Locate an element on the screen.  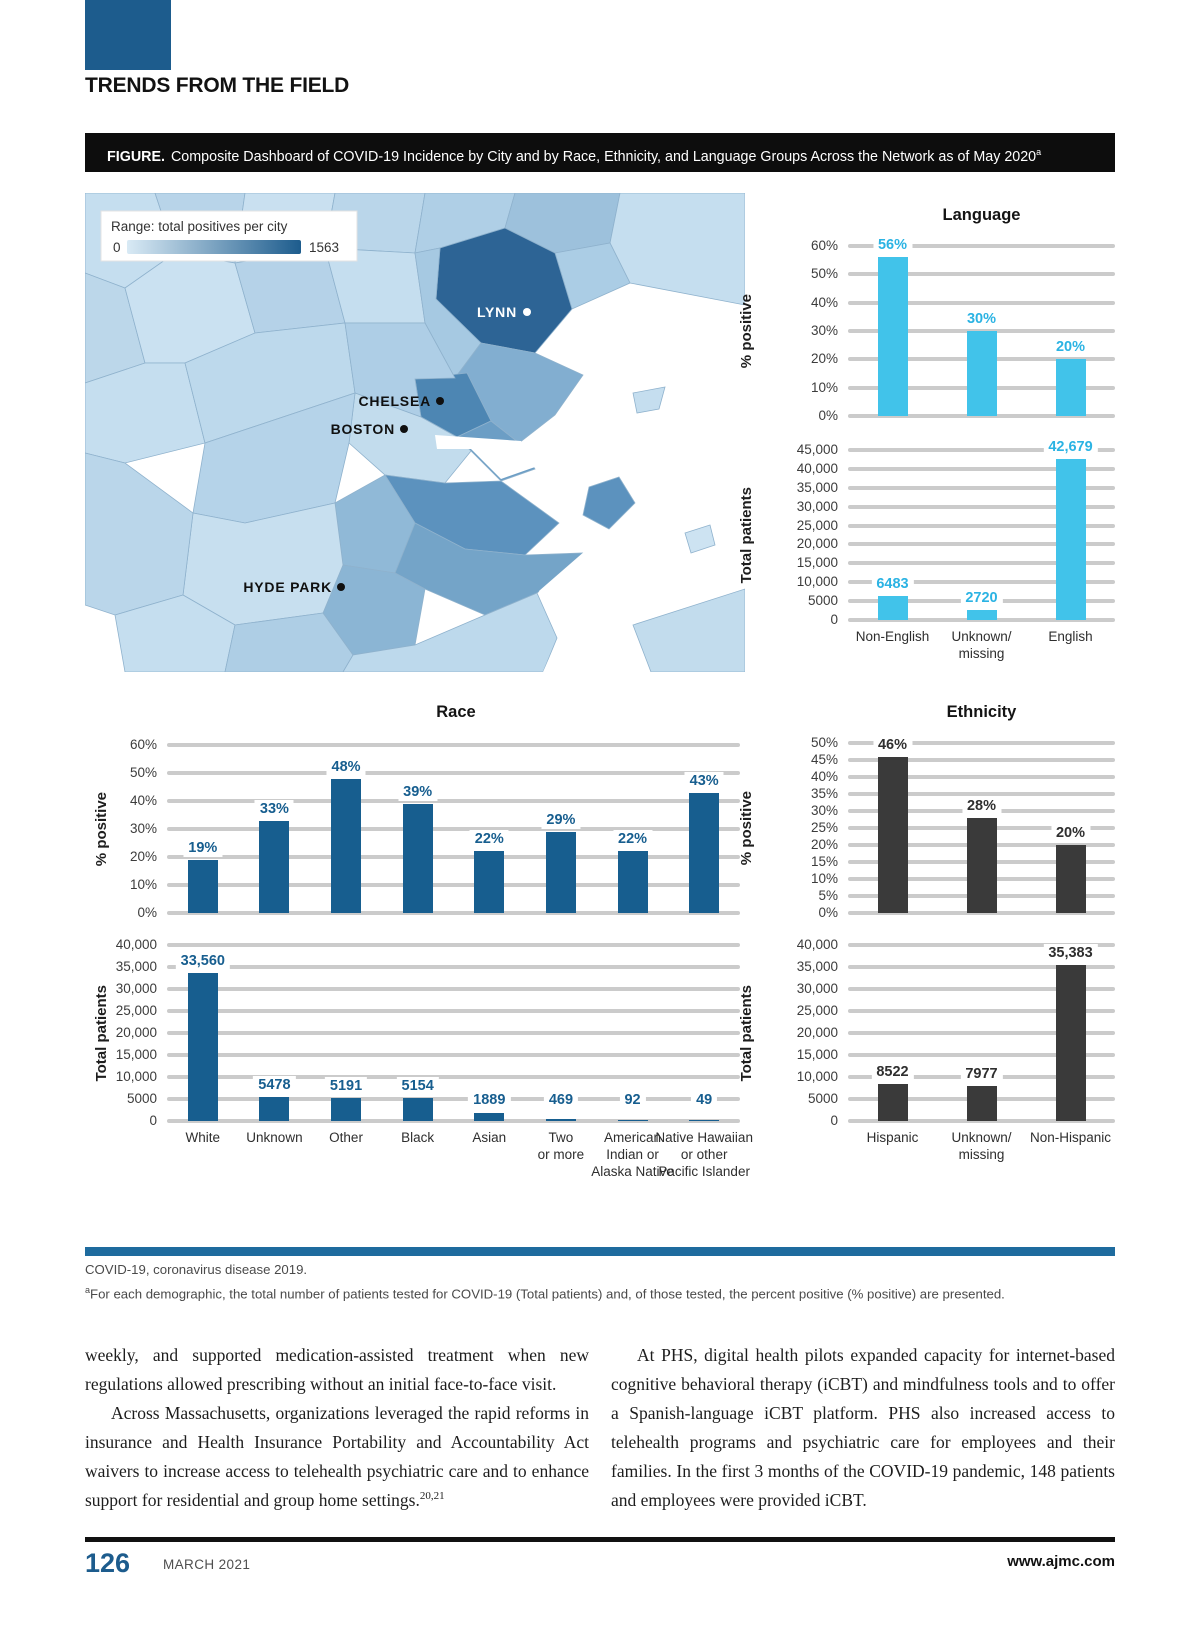
city-dot-chelsea is located at coordinates (440, 401).